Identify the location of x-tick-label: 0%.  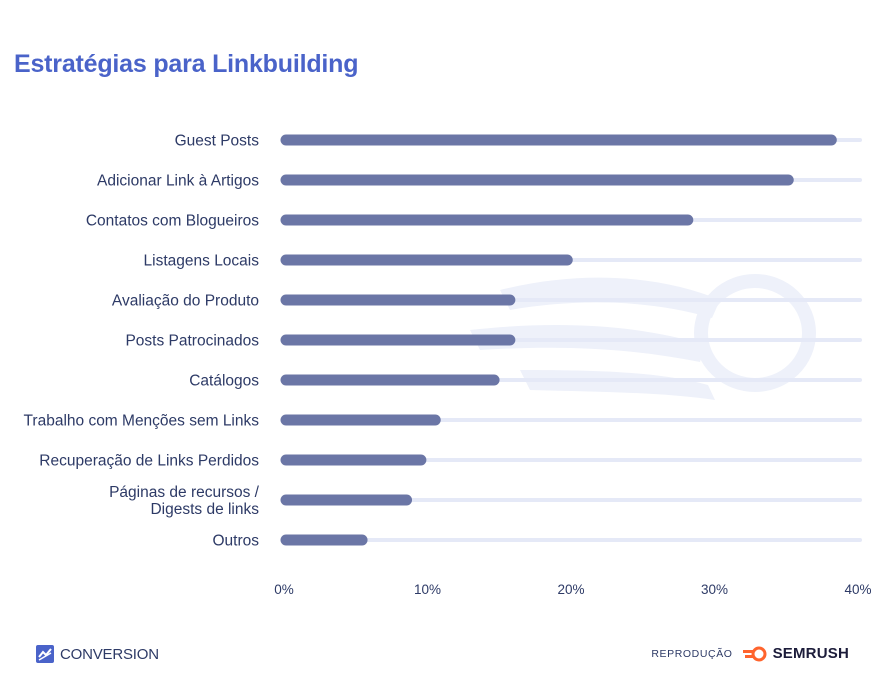
(284, 589).